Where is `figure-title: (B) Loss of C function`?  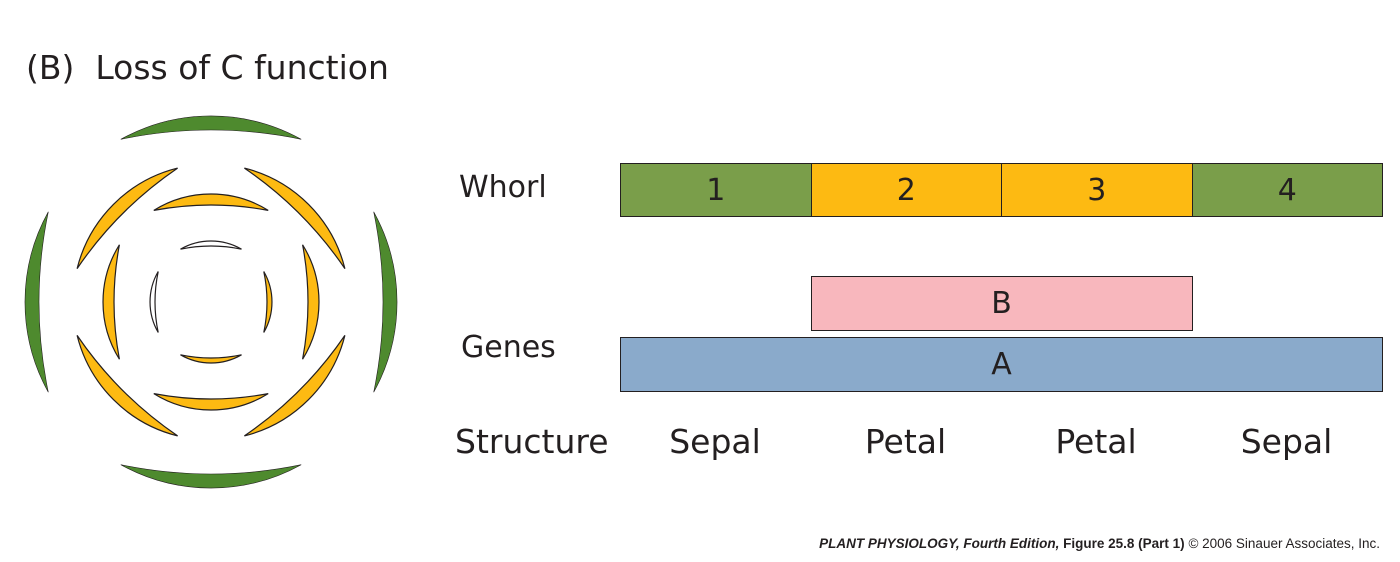
figure-title: (B) Loss of C function is located at coordinates (207, 67).